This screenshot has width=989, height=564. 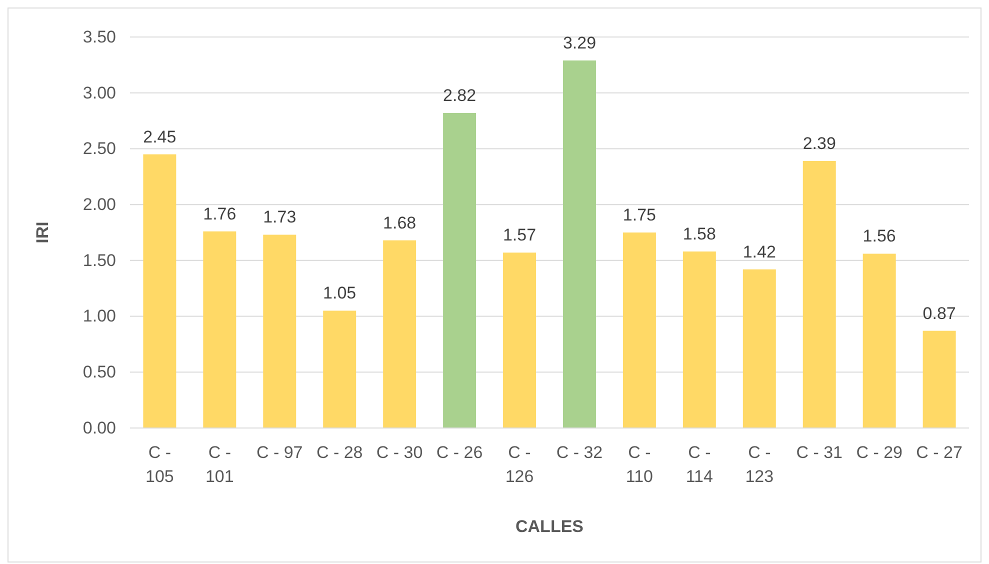 I want to click on data-label: 3.29, so click(x=579, y=42).